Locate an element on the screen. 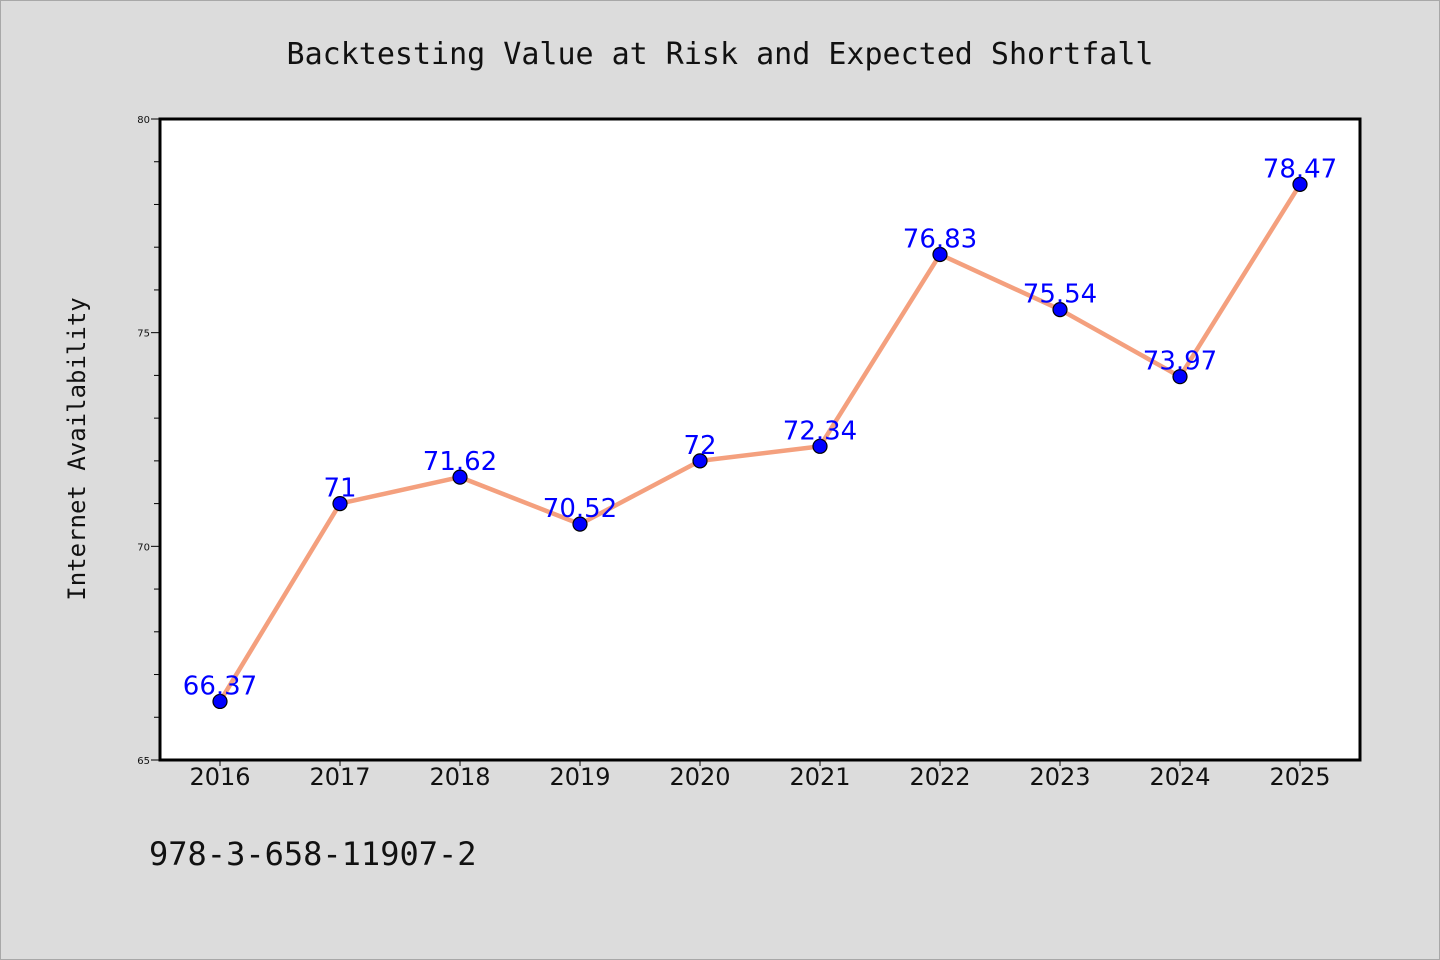  data-label: 75.54 is located at coordinates (1060, 295).